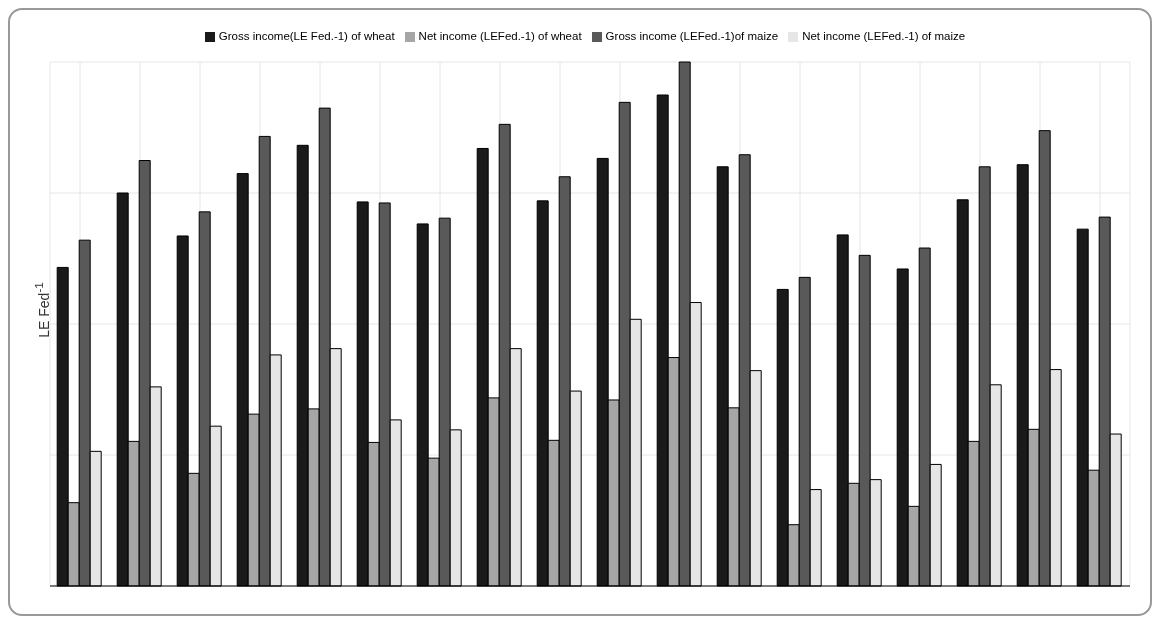 This screenshot has height=622, width=1159. I want to click on legend-label: Net income (LEFed.-1) of wheat, so click(500, 36).